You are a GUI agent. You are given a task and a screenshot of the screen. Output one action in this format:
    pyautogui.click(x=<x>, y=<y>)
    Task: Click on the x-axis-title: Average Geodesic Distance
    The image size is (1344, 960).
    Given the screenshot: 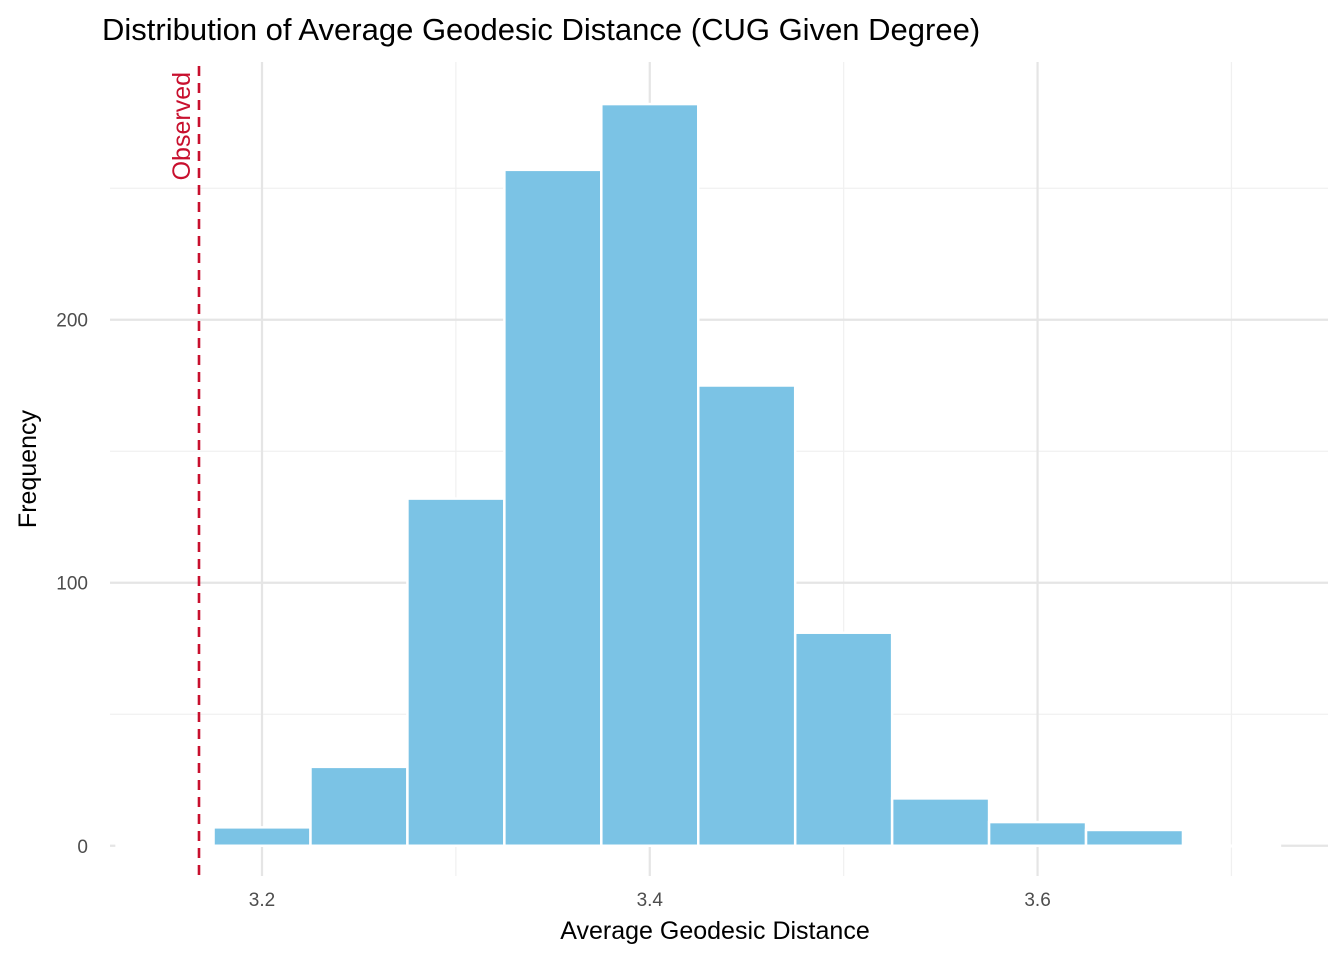 What is the action you would take?
    pyautogui.click(x=714, y=931)
    